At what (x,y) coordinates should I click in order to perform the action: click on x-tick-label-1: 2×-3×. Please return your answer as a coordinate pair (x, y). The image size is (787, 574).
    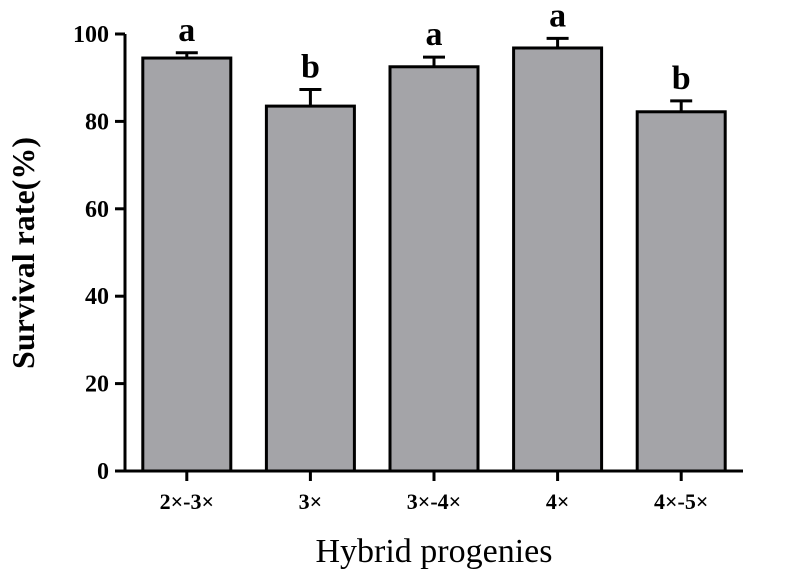
    Looking at the image, I should click on (187, 501).